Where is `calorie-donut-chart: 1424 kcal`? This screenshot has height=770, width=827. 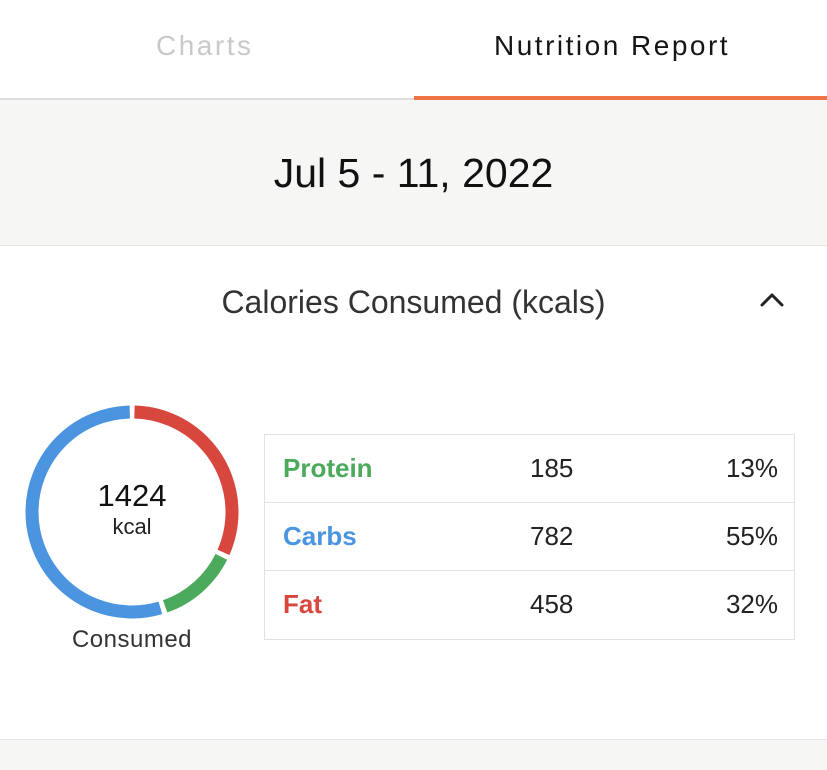
calorie-donut-chart: 1424 kcal is located at coordinates (132, 512).